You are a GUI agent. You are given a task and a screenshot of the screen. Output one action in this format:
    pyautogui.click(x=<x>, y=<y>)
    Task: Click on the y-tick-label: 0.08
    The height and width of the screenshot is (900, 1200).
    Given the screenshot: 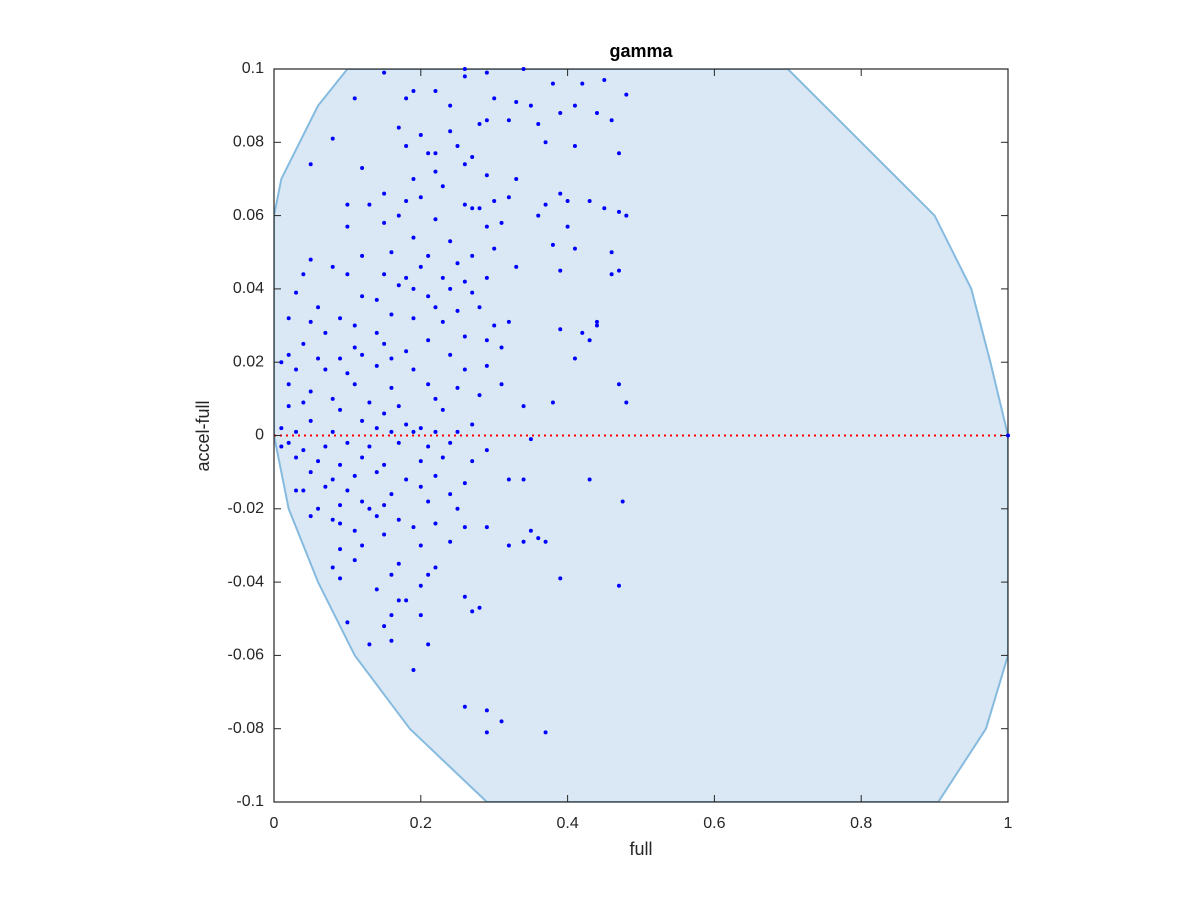 What is the action you would take?
    pyautogui.click(x=248, y=142)
    